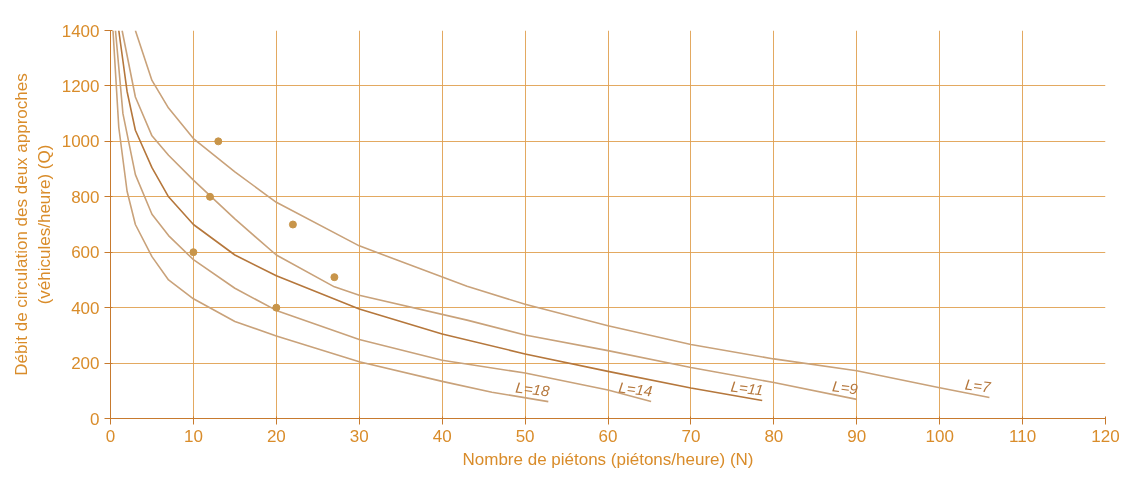  Describe the element at coordinates (635, 389) in the screenshot. I see `text: L=14` at that location.